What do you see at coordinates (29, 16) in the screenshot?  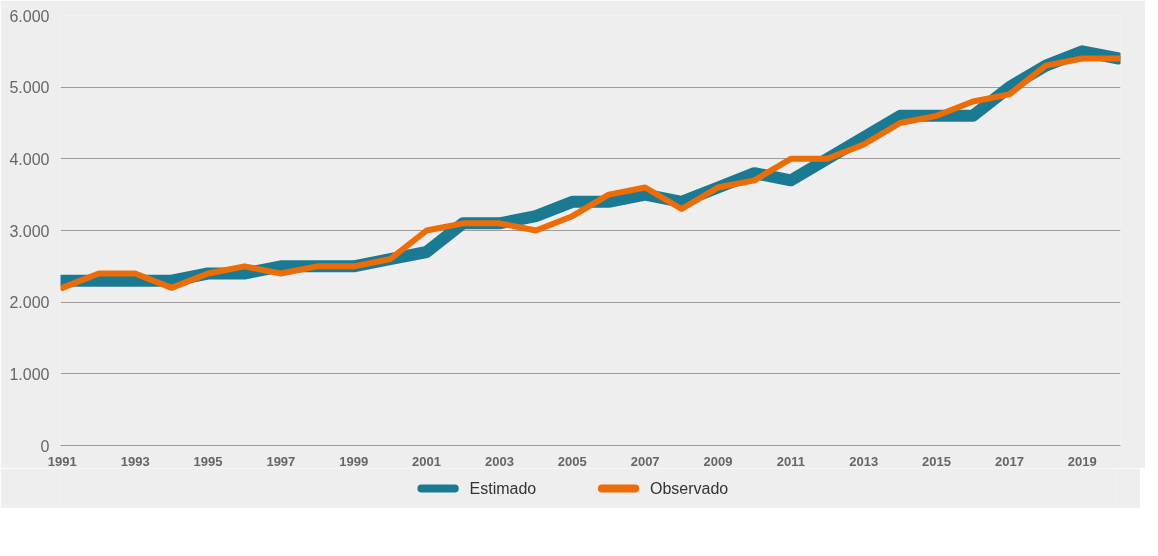 I see `y-tick-label: 6.000` at bounding box center [29, 16].